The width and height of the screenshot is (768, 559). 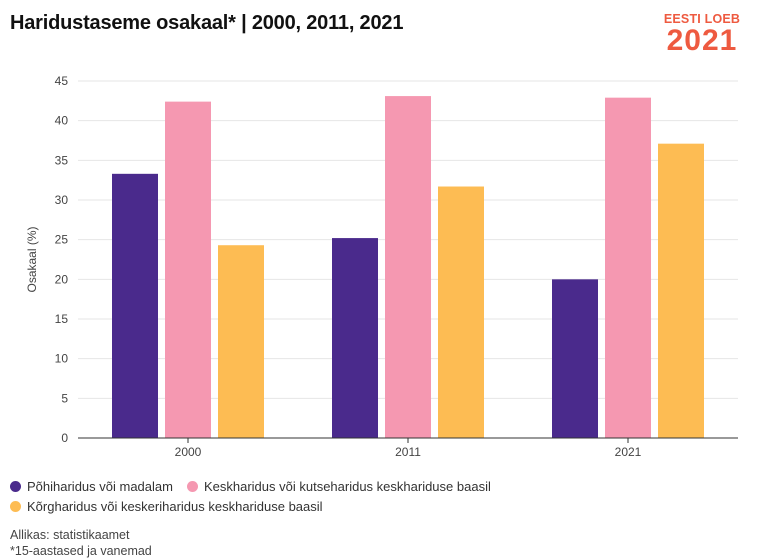 I want to click on y-tick-label: 25, so click(x=62, y=240).